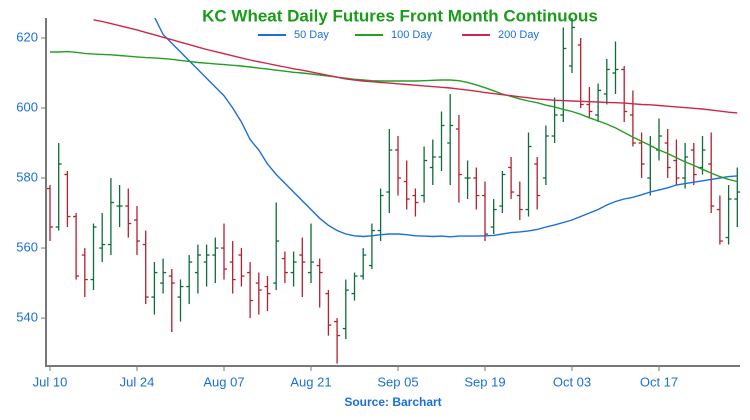 Image resolution: width=750 pixels, height=420 pixels. What do you see at coordinates (659, 381) in the screenshot?
I see `x-tick-label: Oct 17` at bounding box center [659, 381].